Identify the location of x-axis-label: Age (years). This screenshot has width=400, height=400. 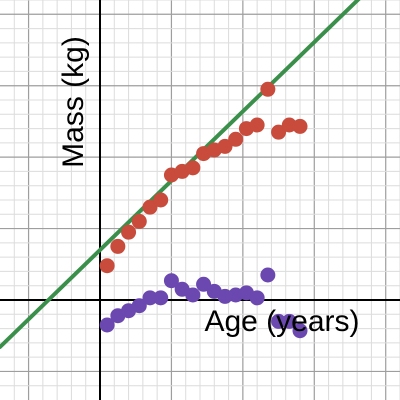
(281, 321).